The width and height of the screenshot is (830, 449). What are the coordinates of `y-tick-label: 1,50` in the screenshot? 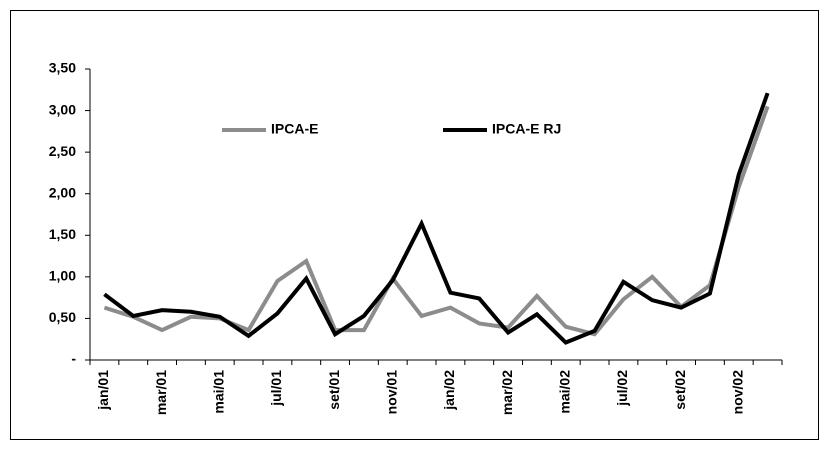 It's located at (62, 234).